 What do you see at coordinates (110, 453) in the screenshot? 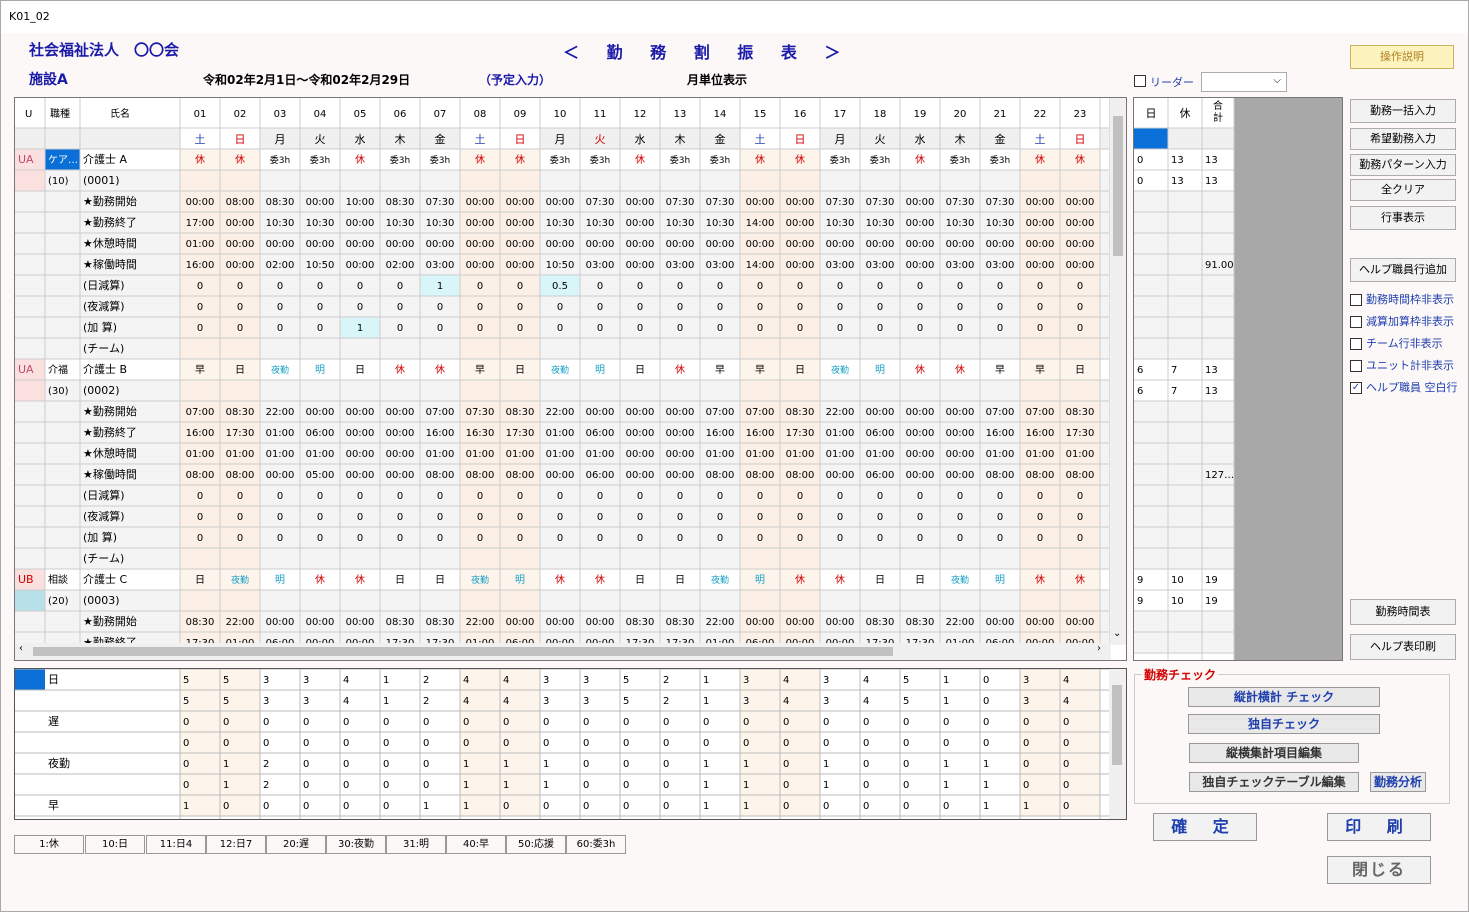
I see `name-cell: ★休憩時間` at bounding box center [110, 453].